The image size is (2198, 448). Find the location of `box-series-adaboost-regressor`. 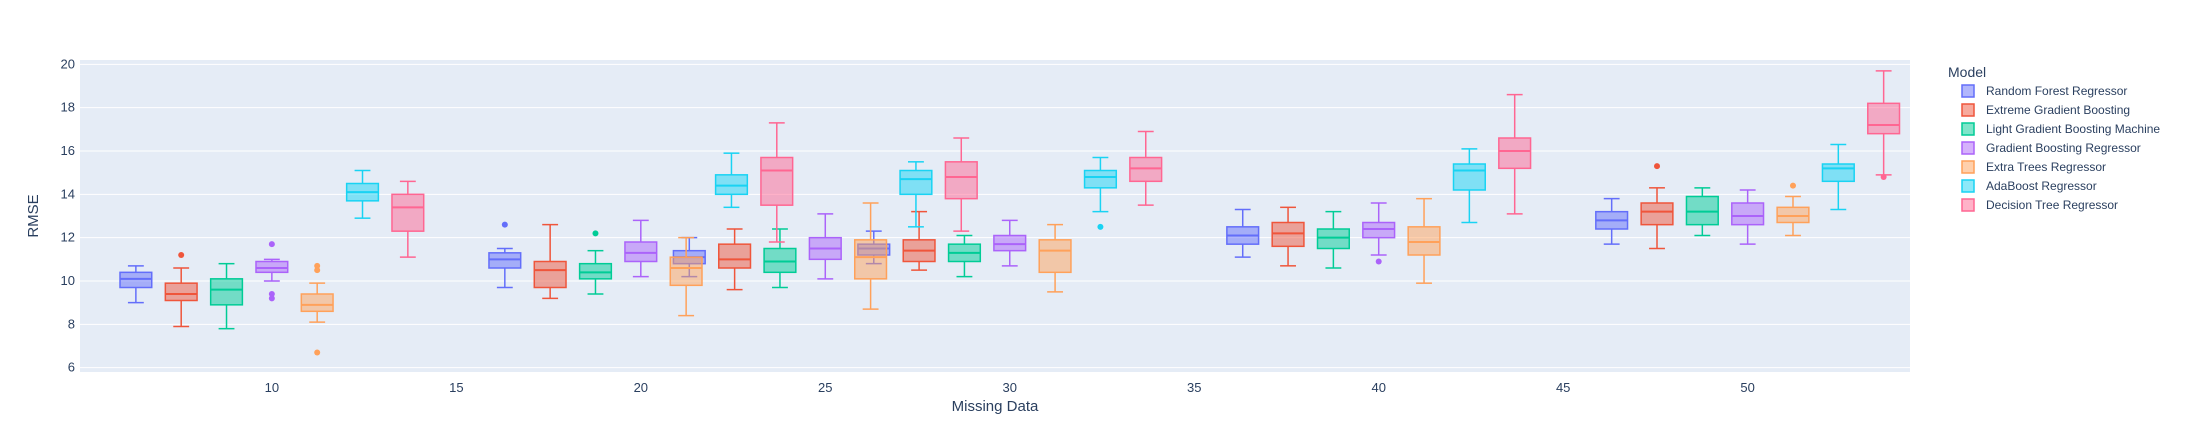

box-series-adaboost-regressor is located at coordinates (1100, 186).